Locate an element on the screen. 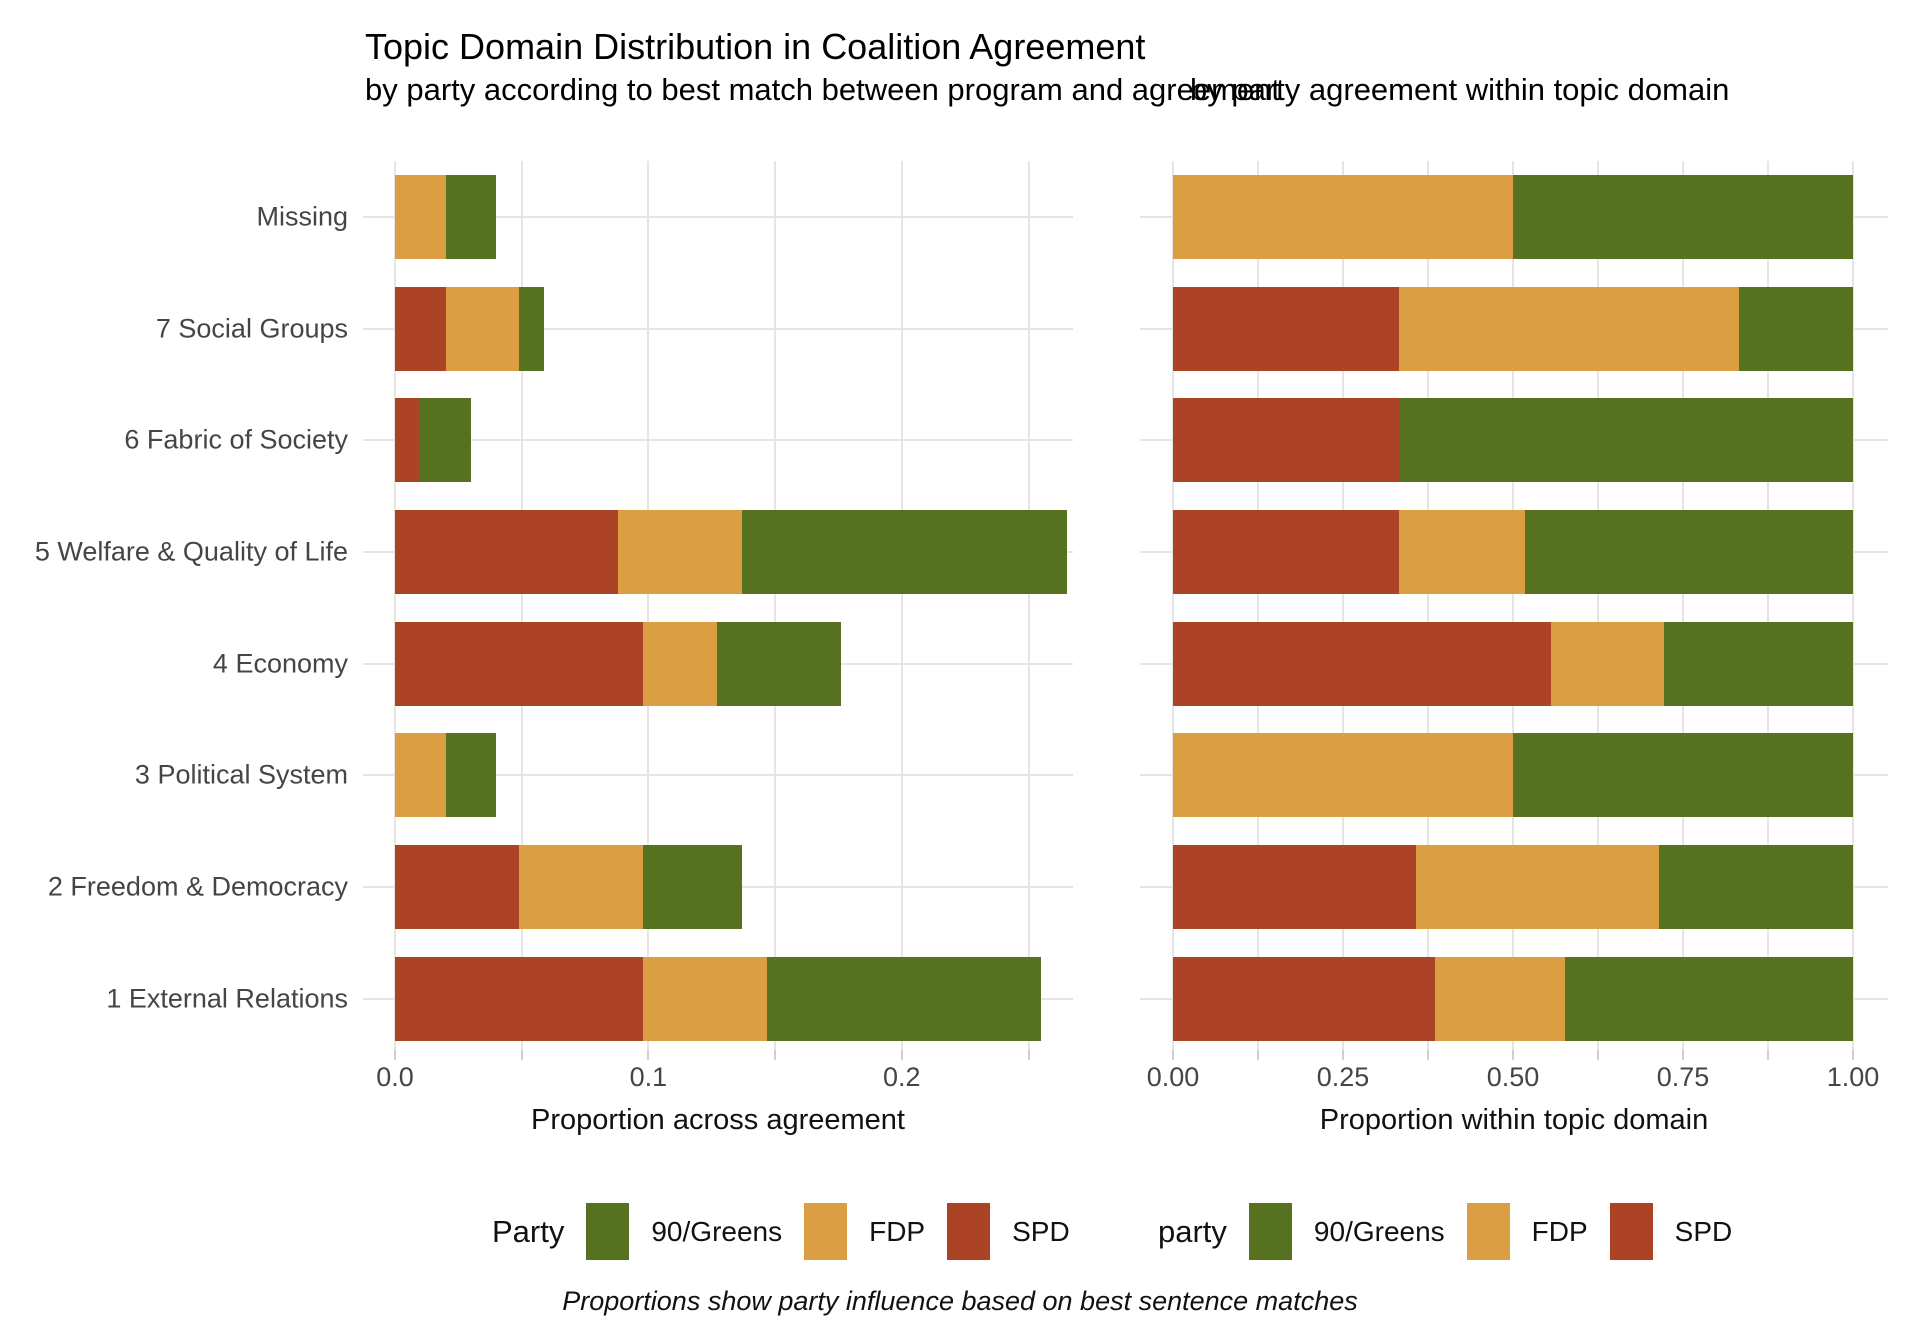 This screenshot has width=1920, height=1344. category-label: Missing is located at coordinates (302, 216).